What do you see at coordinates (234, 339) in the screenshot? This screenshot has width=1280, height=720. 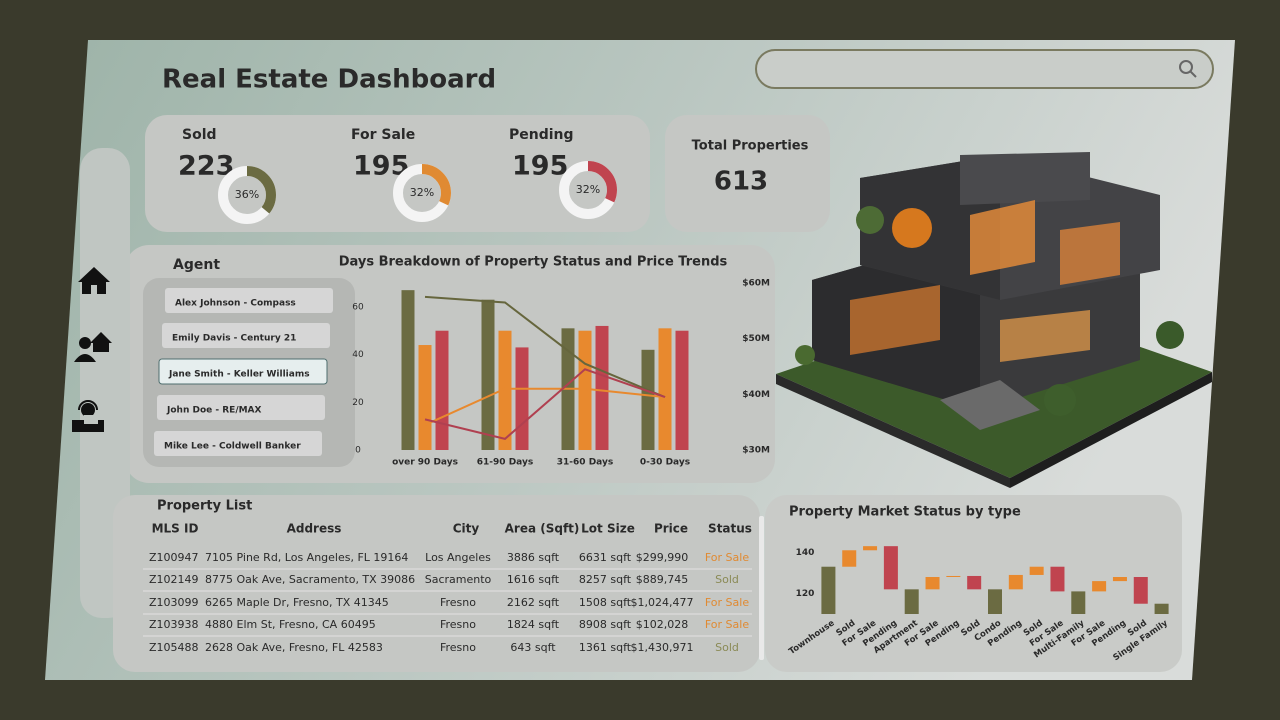 I see `agent-name: Emily Davis - Century 21` at bounding box center [234, 339].